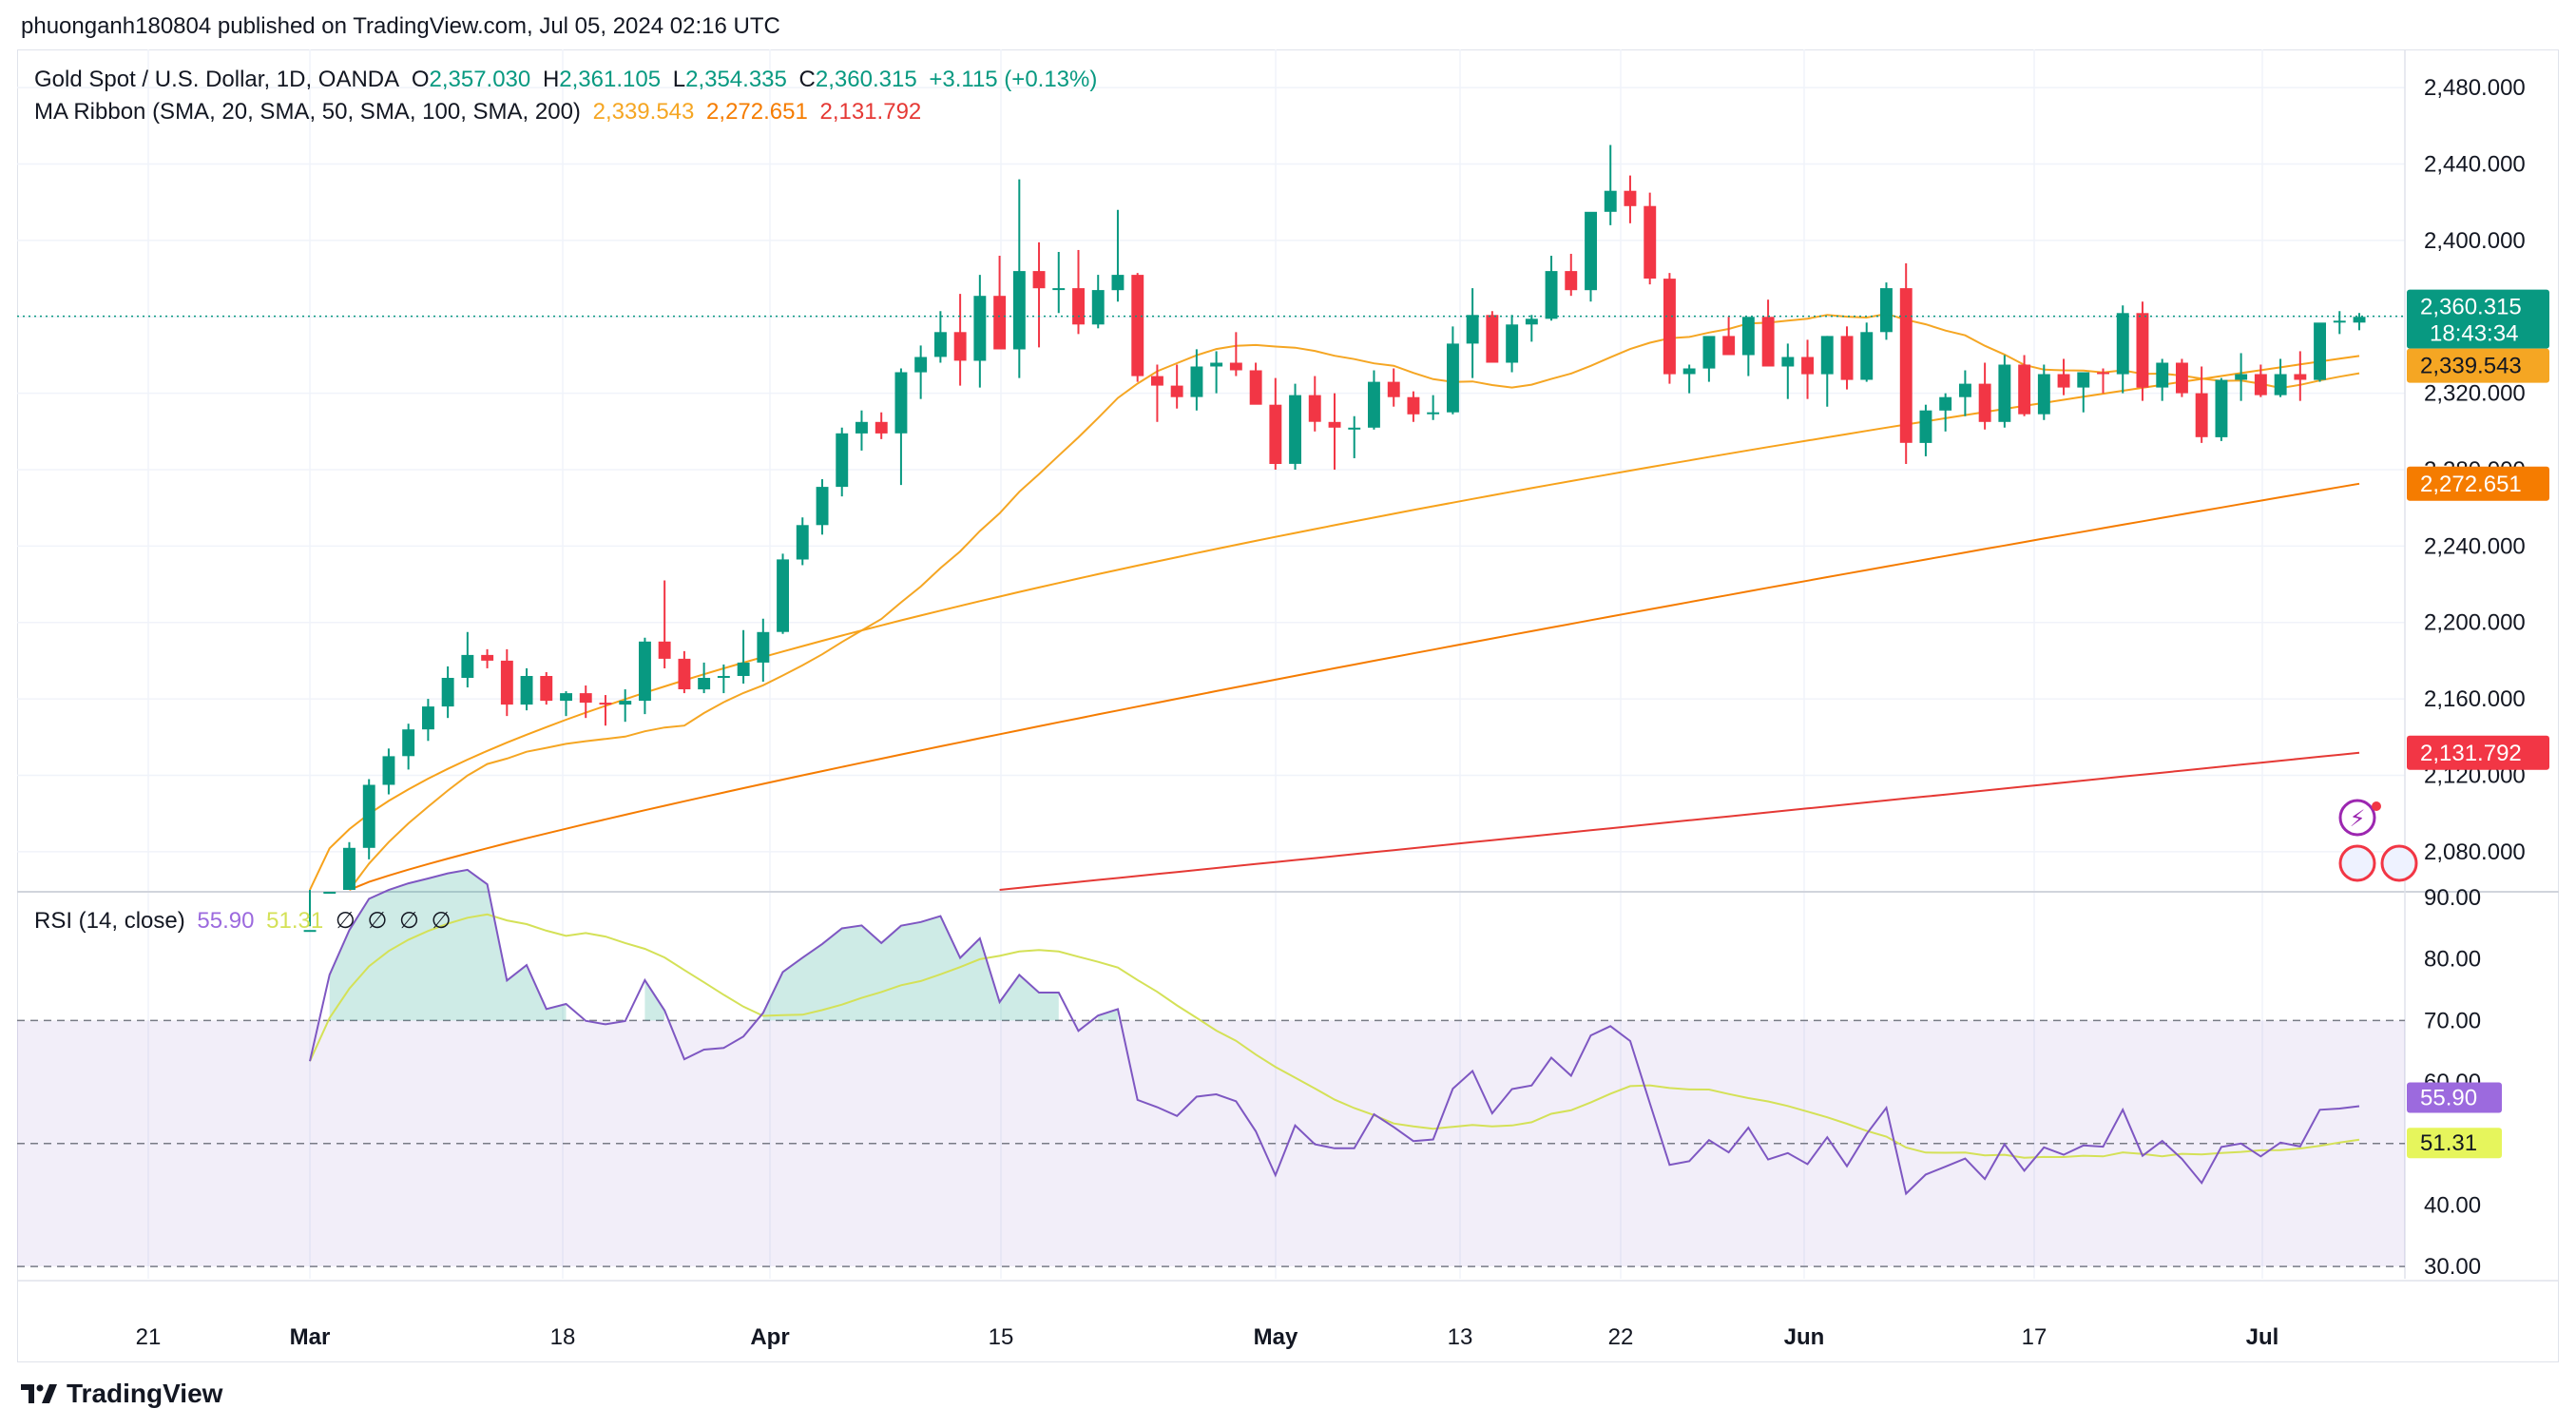 Image resolution: width=2576 pixels, height=1428 pixels. What do you see at coordinates (2262, 1337) in the screenshot?
I see `time-tick-label: Jul` at bounding box center [2262, 1337].